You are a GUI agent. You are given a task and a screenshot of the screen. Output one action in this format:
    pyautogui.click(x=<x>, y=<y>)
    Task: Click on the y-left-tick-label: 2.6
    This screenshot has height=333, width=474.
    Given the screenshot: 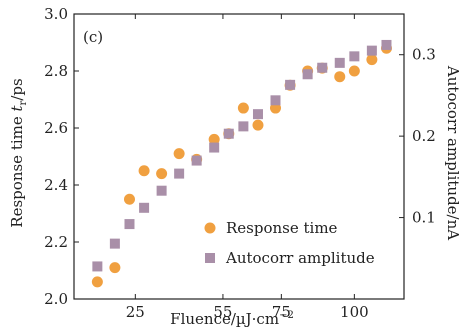 What is the action you would take?
    pyautogui.click(x=56, y=128)
    